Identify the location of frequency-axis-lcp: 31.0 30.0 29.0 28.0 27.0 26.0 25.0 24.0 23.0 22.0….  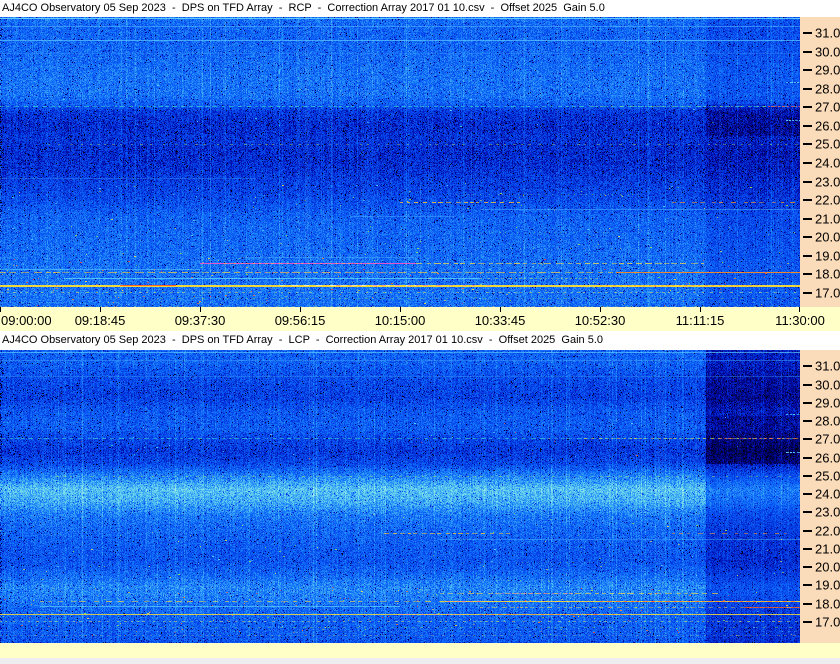
(820, 496).